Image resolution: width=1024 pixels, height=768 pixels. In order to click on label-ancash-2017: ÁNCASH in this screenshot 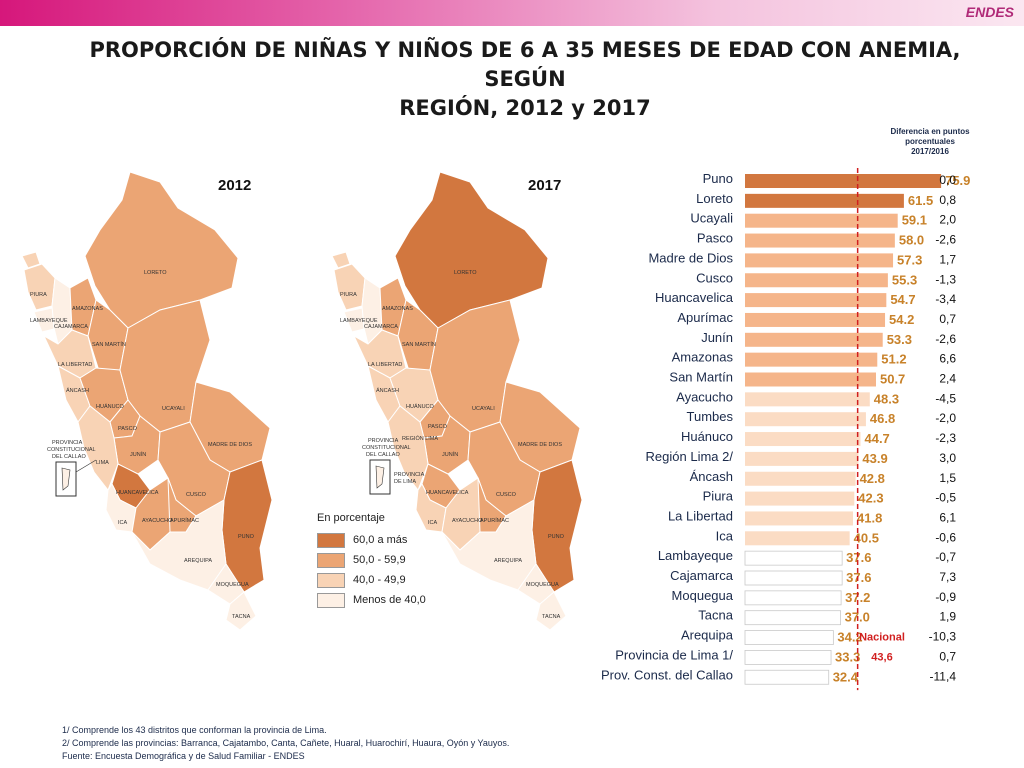, I will do `click(387, 390)`.